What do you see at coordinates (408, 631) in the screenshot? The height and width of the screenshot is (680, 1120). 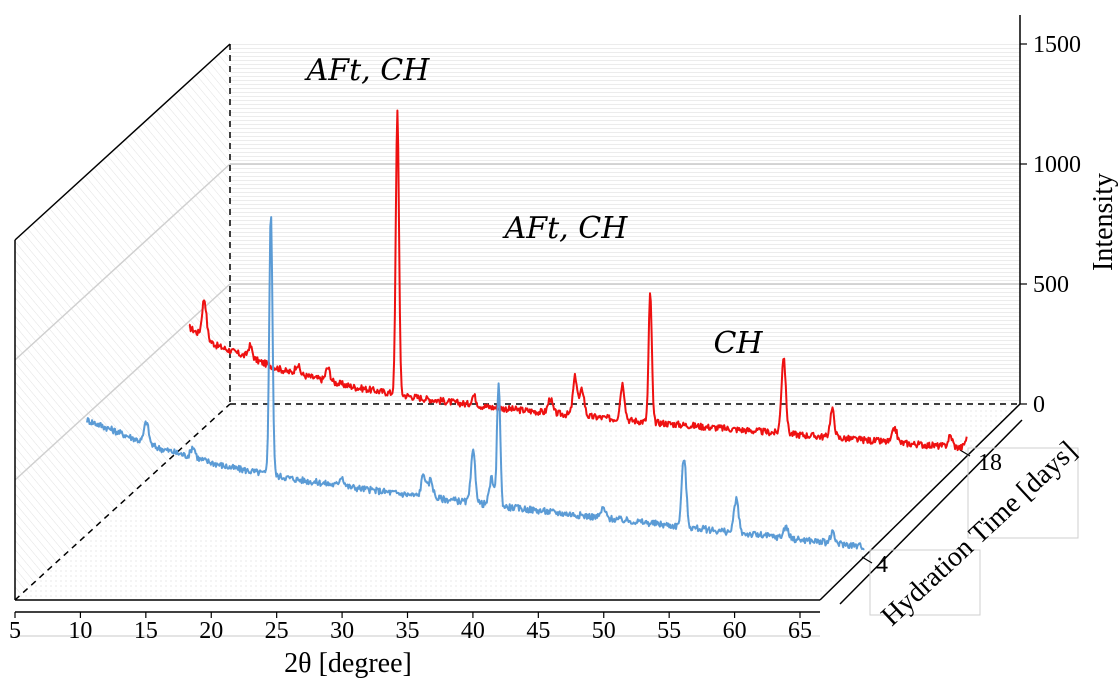 I see `x-tick-label: 35` at bounding box center [408, 631].